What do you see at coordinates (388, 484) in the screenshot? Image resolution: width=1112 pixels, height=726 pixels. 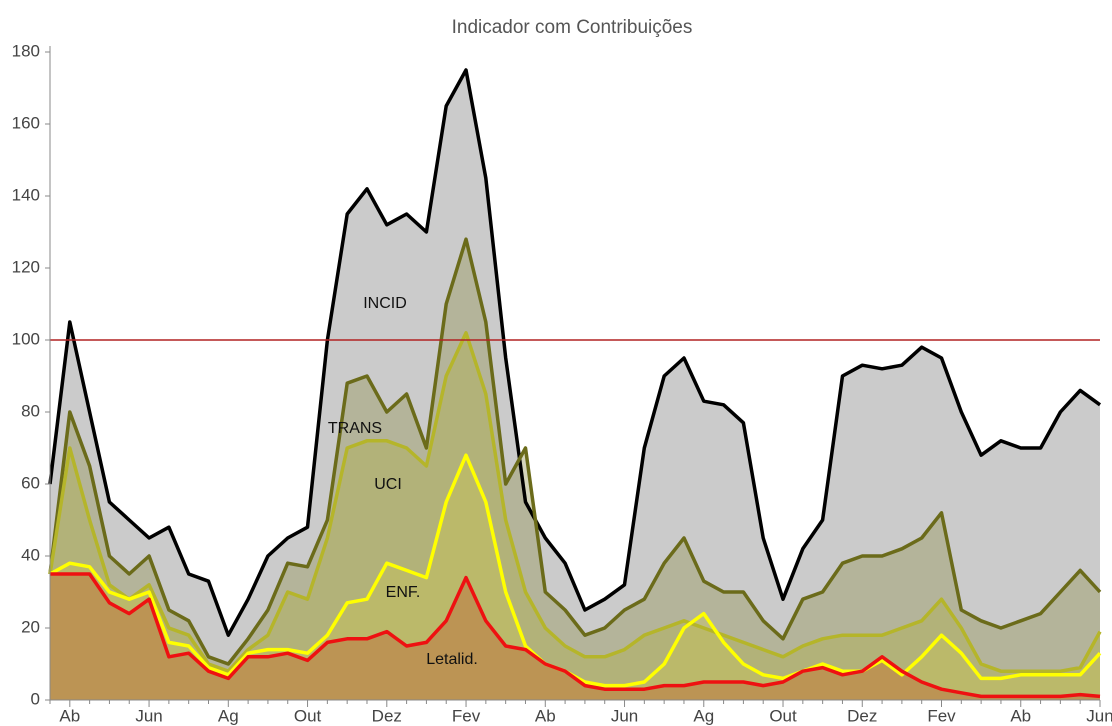 I see `series-label: UCI` at bounding box center [388, 484].